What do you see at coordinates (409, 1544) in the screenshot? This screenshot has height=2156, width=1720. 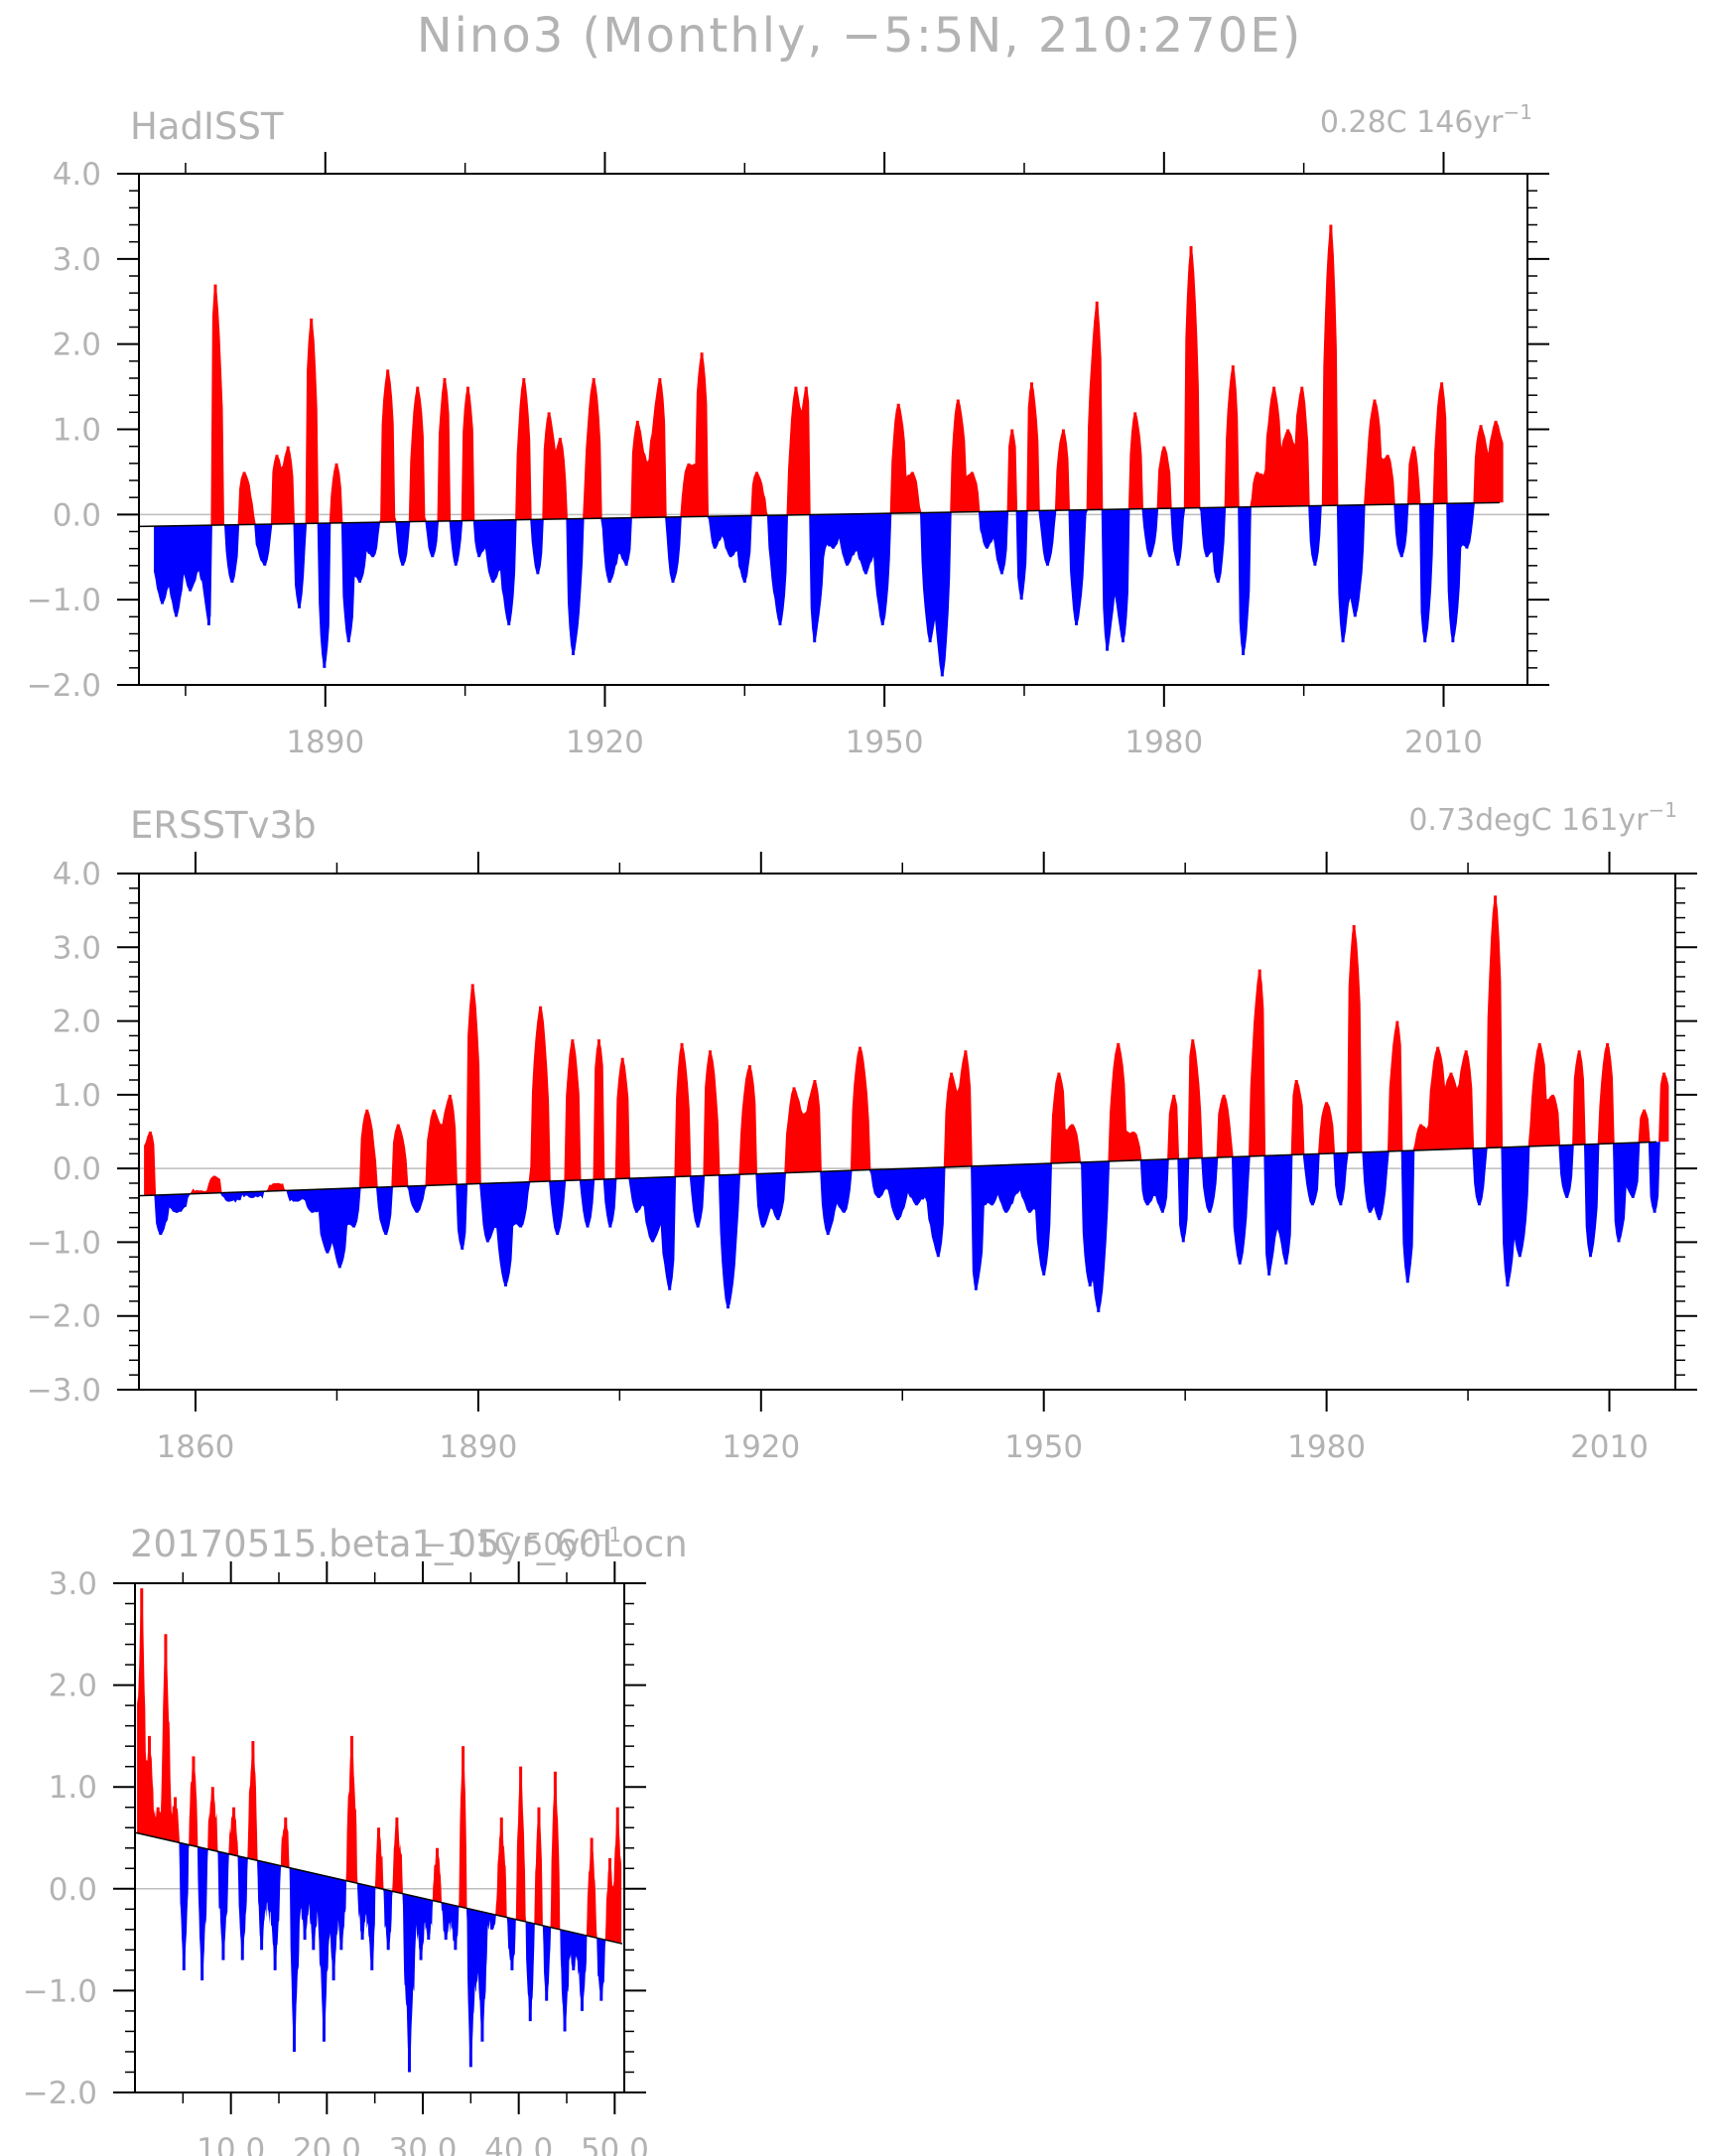 I see `panel-title: 20170515.beta1_05yr_60Locn` at bounding box center [409, 1544].